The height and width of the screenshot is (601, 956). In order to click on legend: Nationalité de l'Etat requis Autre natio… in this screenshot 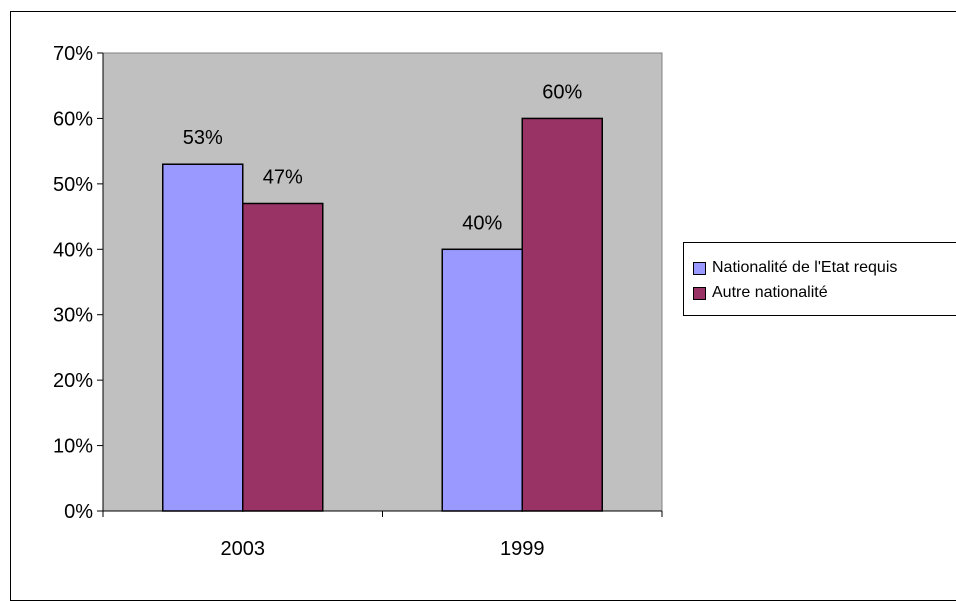, I will do `click(819, 279)`.